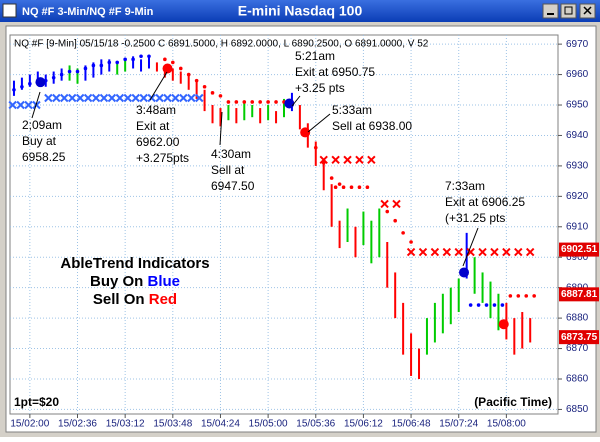  I want to click on y-tick-label: 6860, so click(577, 379).